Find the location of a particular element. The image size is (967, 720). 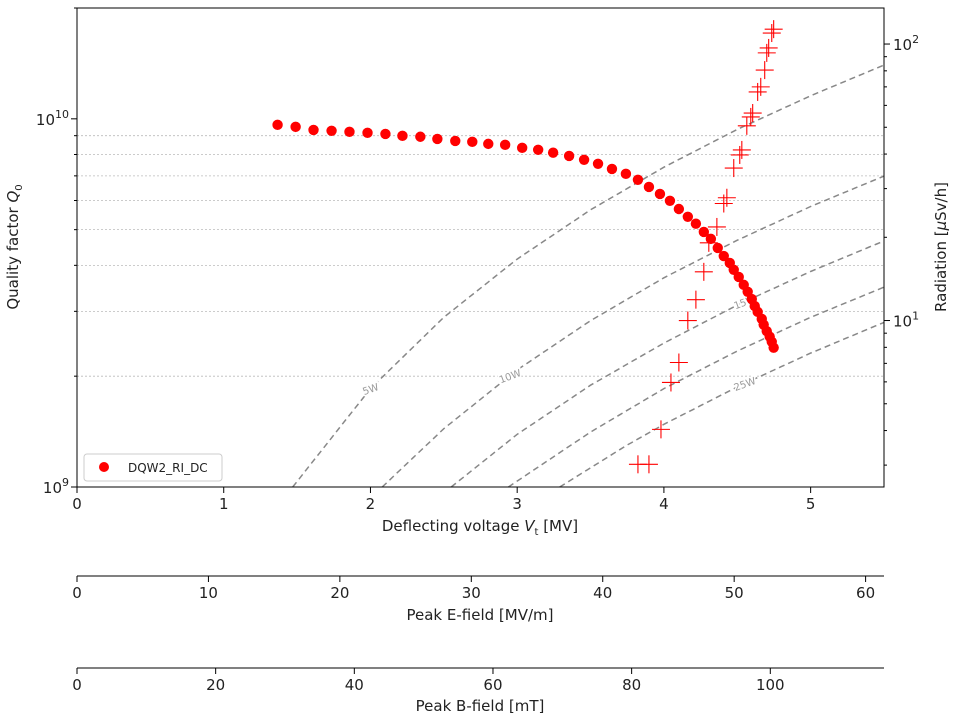

legend-marker-icon is located at coordinates (104, 467).